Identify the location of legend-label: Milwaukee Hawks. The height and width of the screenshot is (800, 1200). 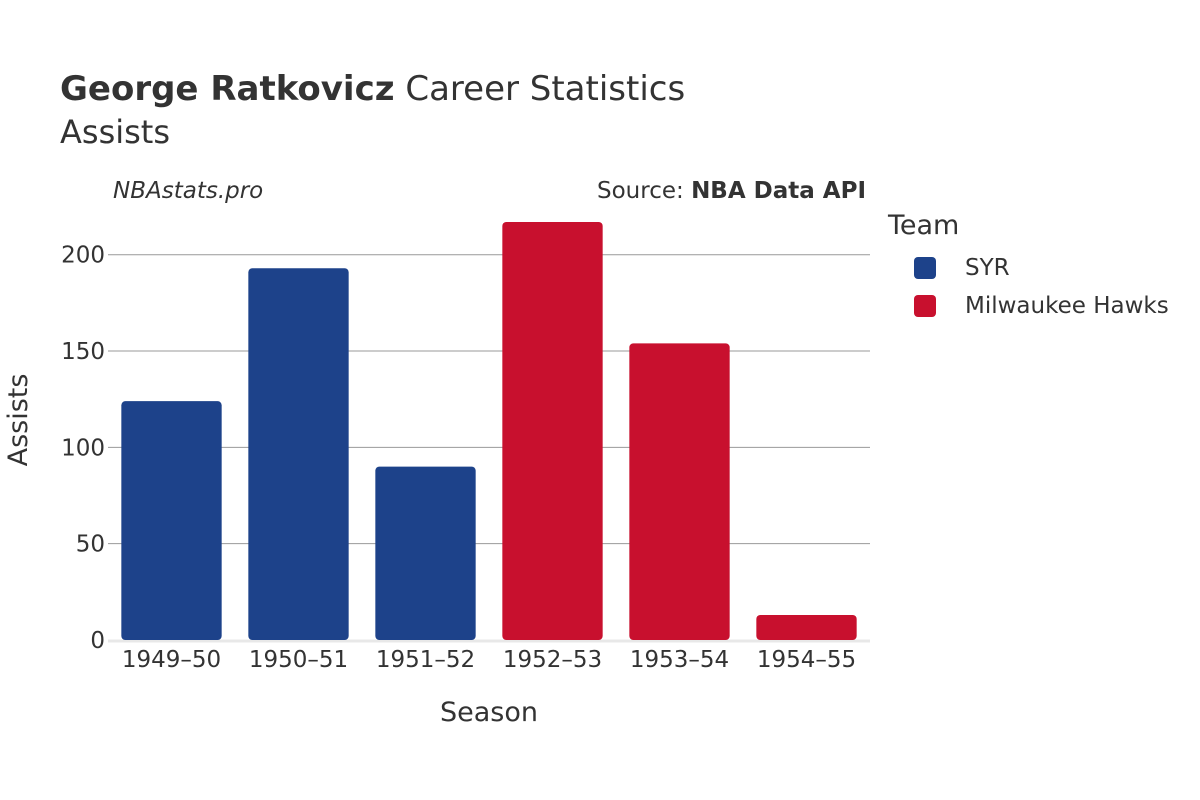
(1067, 306).